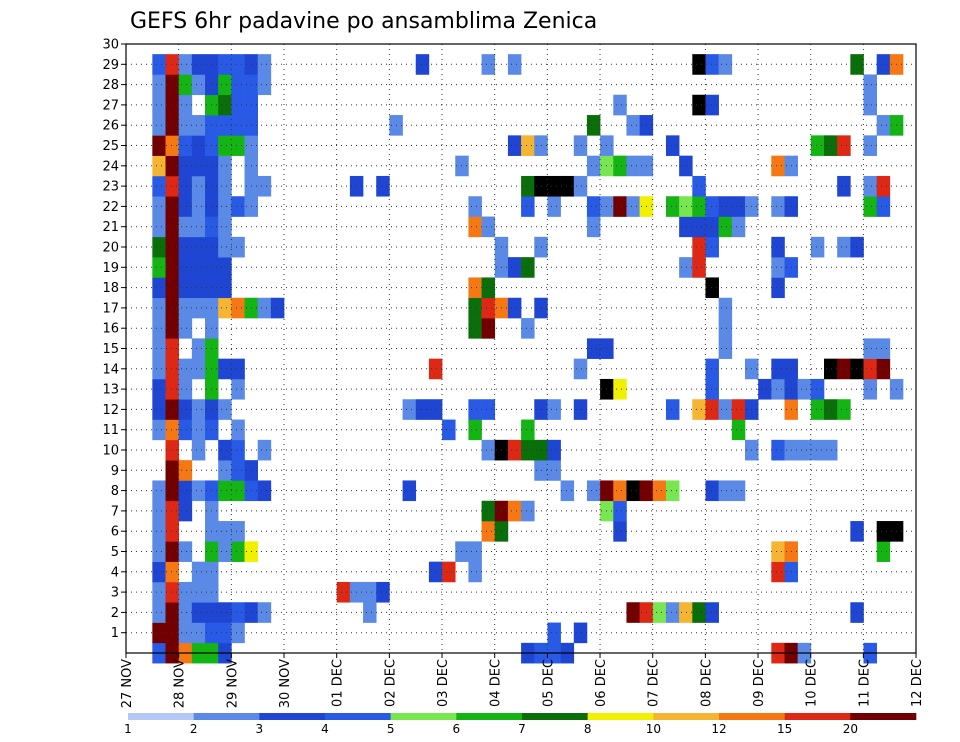  Describe the element at coordinates (653, 729) in the screenshot. I see `colorbar-label: 10` at that location.